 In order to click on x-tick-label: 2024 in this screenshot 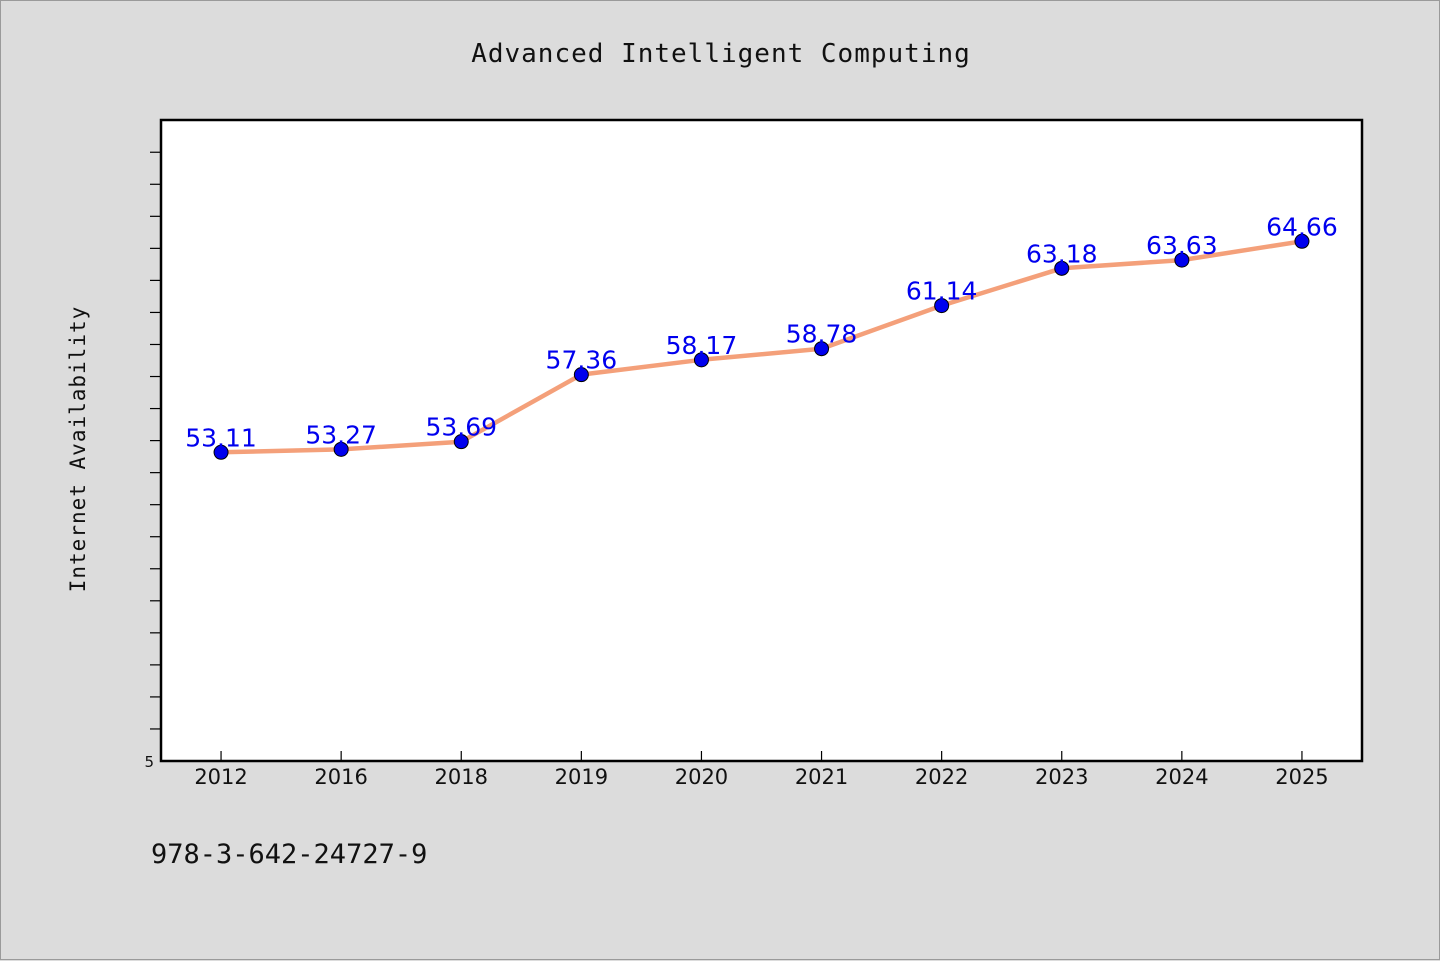, I will do `click(1181, 777)`.